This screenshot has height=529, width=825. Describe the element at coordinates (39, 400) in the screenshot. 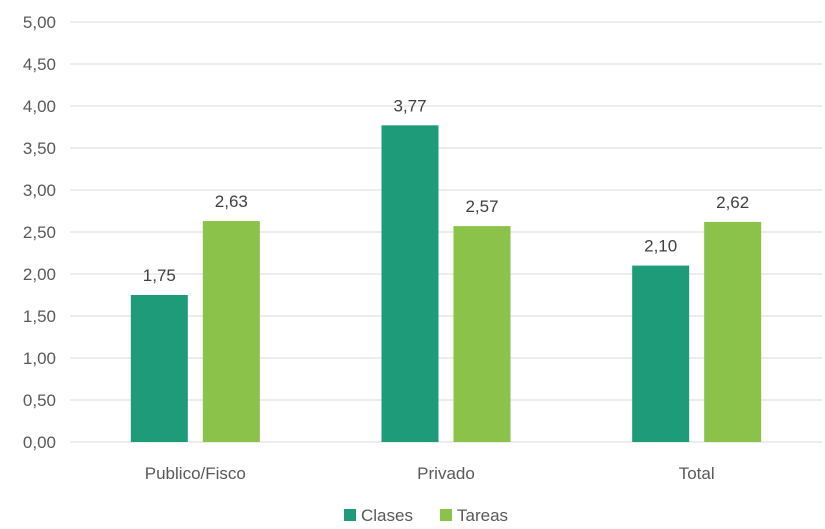

I see `y-tick-label: 0,50` at that location.